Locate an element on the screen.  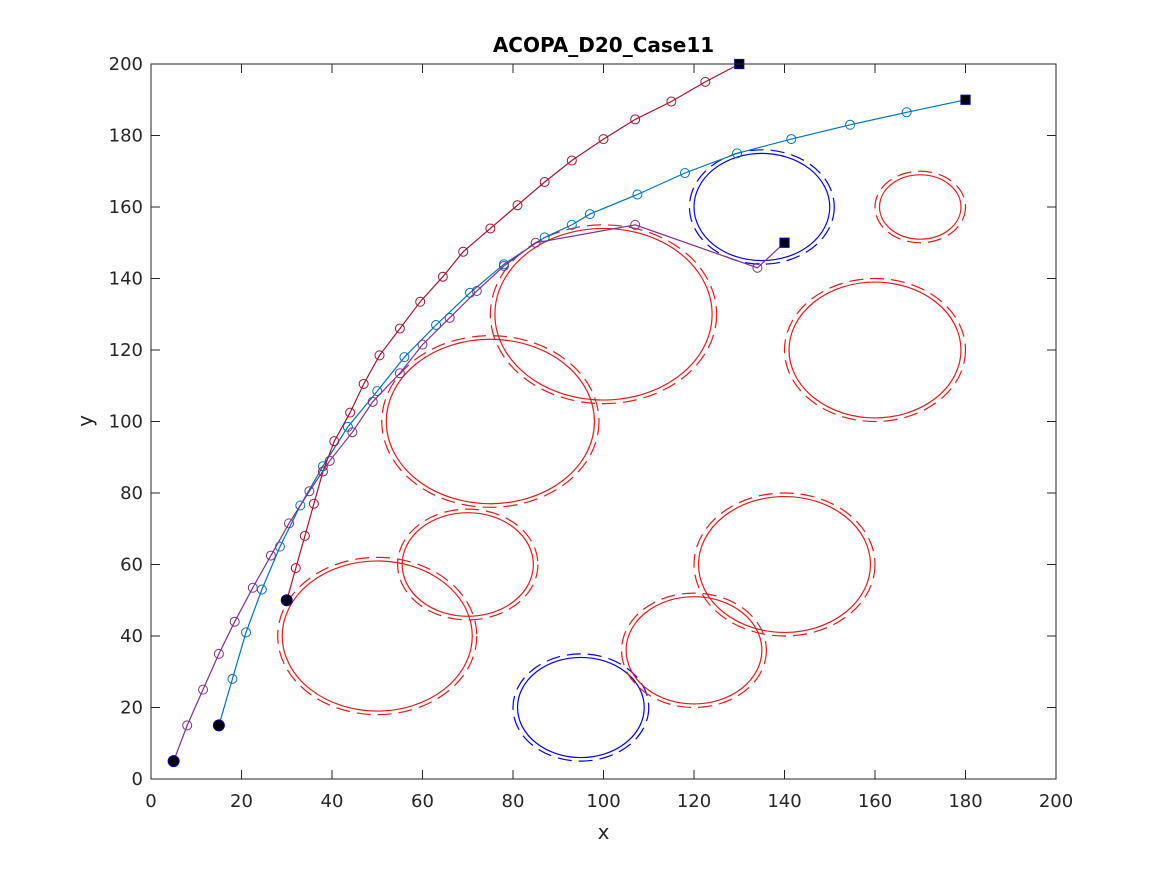
y-tick-label: 40 is located at coordinates (131, 636).